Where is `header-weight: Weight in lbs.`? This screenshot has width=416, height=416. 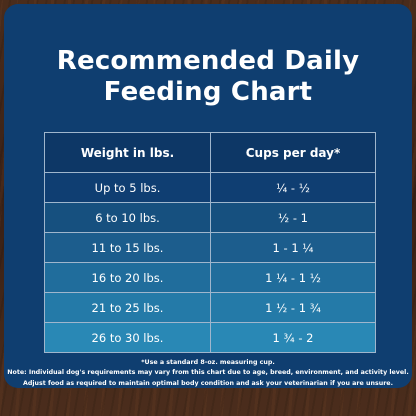
header-weight: Weight in lbs. is located at coordinates (127, 152).